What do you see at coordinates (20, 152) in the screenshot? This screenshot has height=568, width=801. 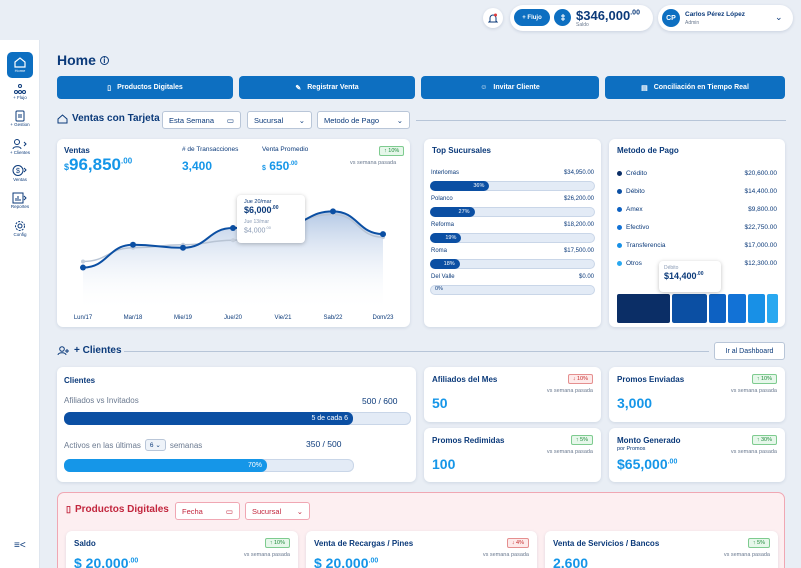 I see `sidebar-item-label: + Clientes` at bounding box center [20, 152].